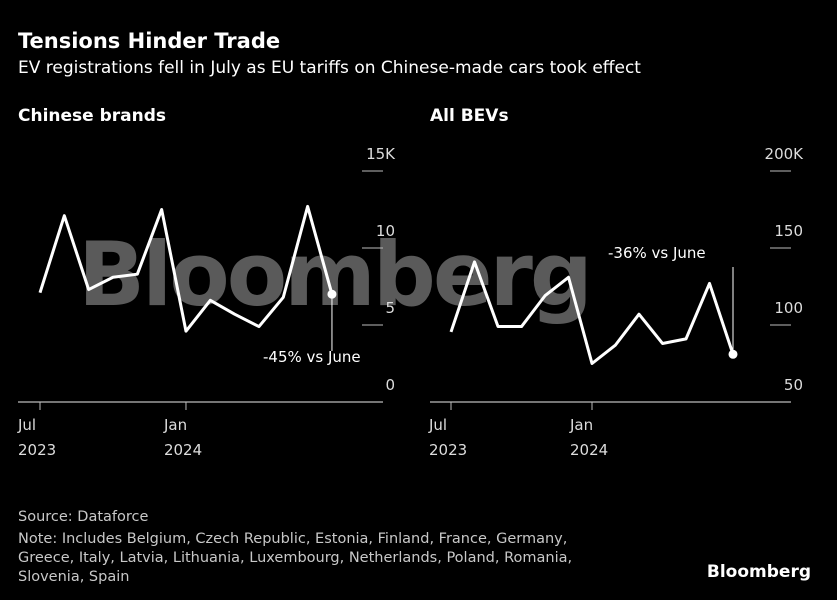  I want to click on source: Source: Dataforce, so click(83, 517).